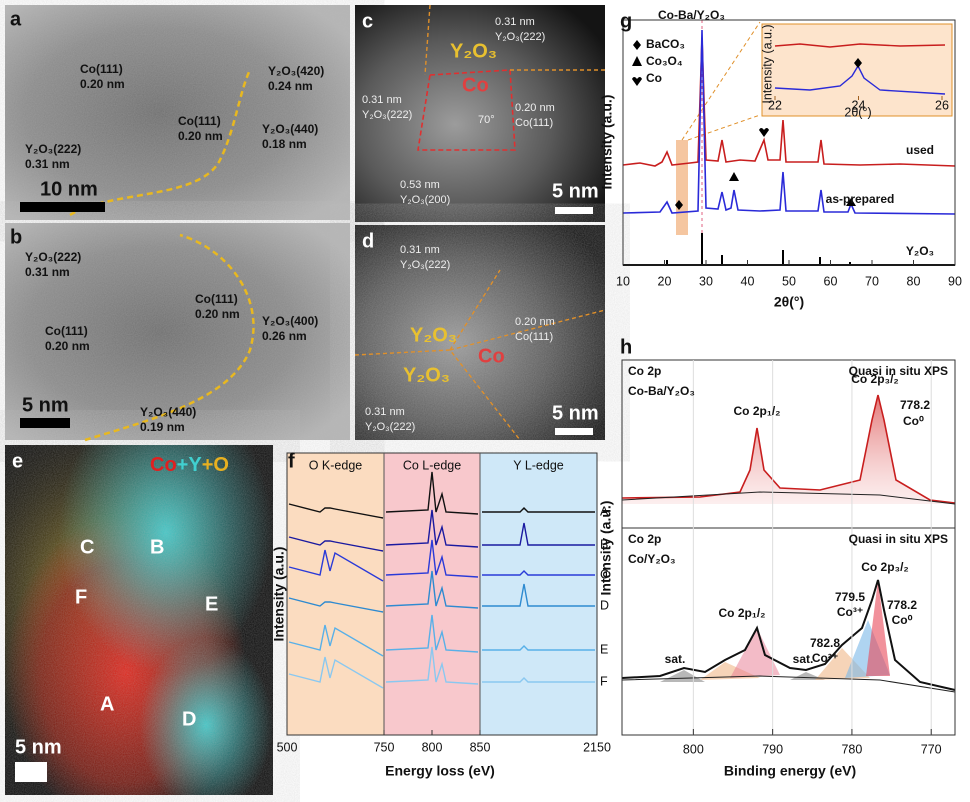  Describe the element at coordinates (290, 321) in the screenshot. I see `annotation: Y₂O₃(400)` at that location.